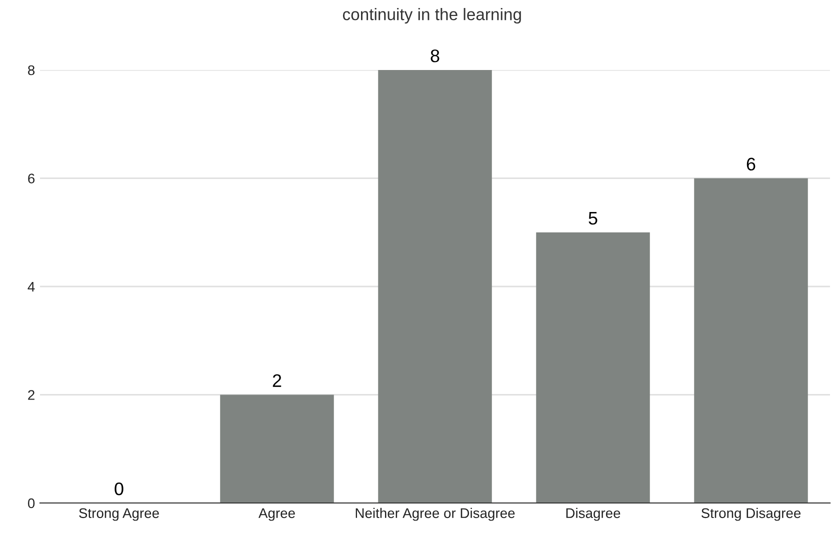 The width and height of the screenshot is (831, 536). I want to click on y-tick-label: 0, so click(31, 503).